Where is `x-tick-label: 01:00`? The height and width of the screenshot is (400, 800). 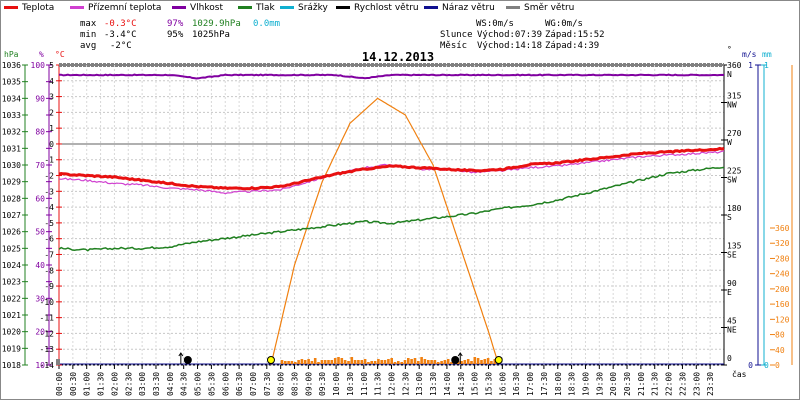
x-tick-label: 01:00 is located at coordinates (87, 384).